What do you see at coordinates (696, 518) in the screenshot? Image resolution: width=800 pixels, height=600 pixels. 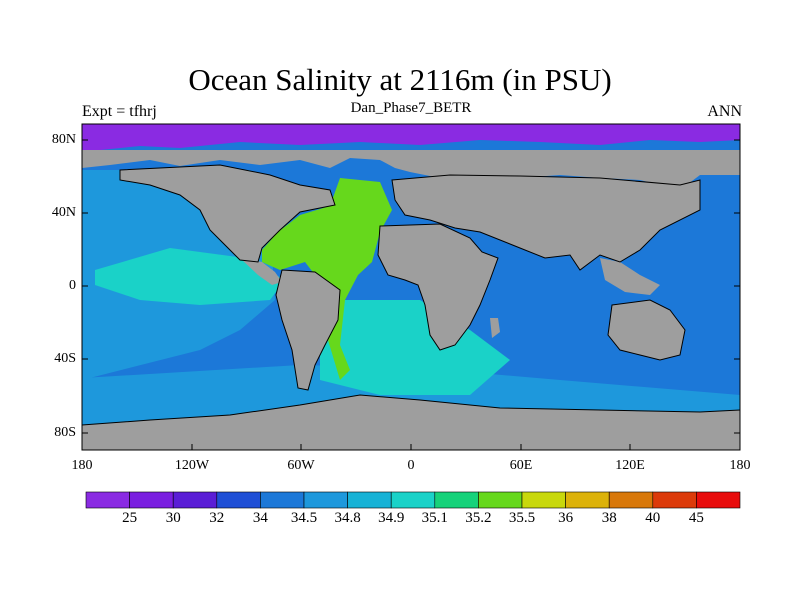 I see `colorbar-label: 45` at bounding box center [696, 518].